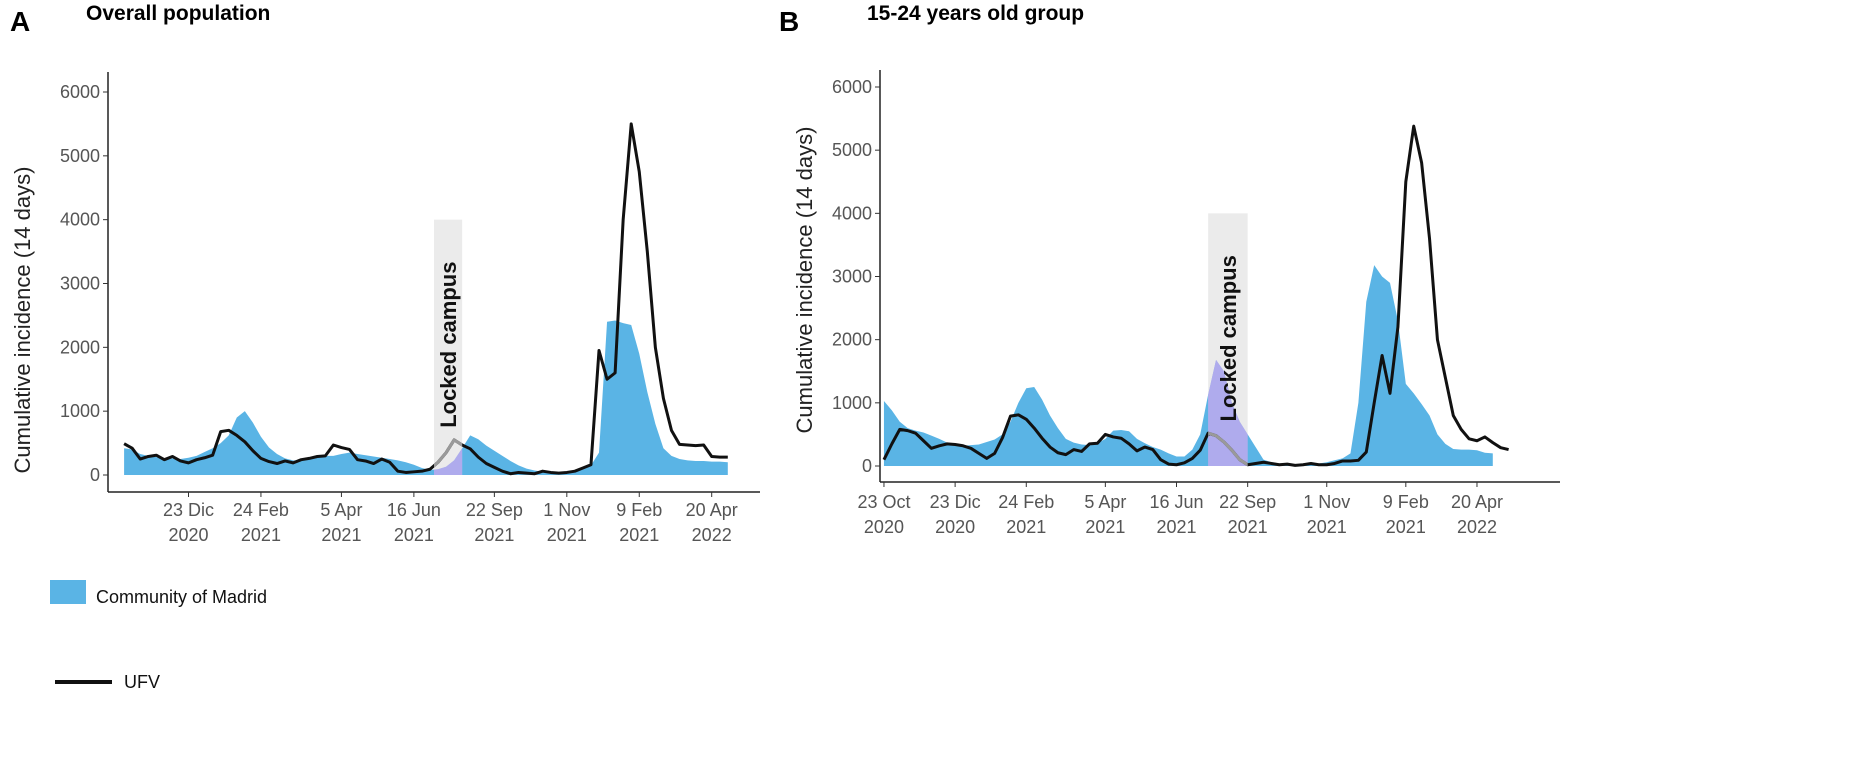  Describe the element at coordinates (852, 150) in the screenshot. I see `panel-b-y-tick-label: 5000` at that location.